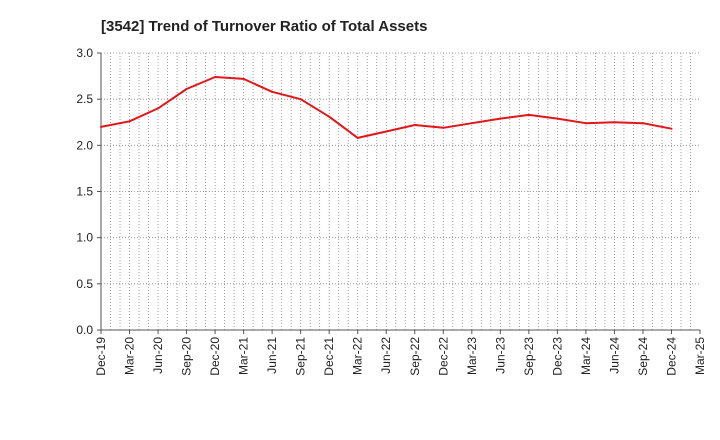 The height and width of the screenshot is (440, 720). Describe the element at coordinates (386, 355) in the screenshot. I see `x-tick-label: Jun-22` at that location.